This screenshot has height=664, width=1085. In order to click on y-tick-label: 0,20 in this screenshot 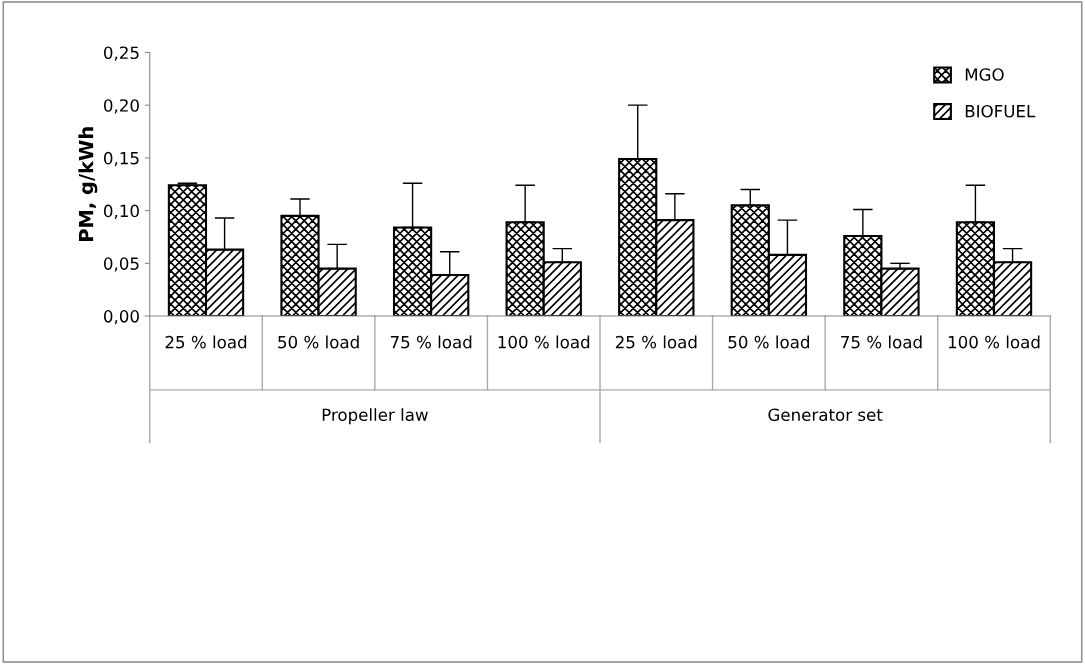, I will do `click(121, 106)`.